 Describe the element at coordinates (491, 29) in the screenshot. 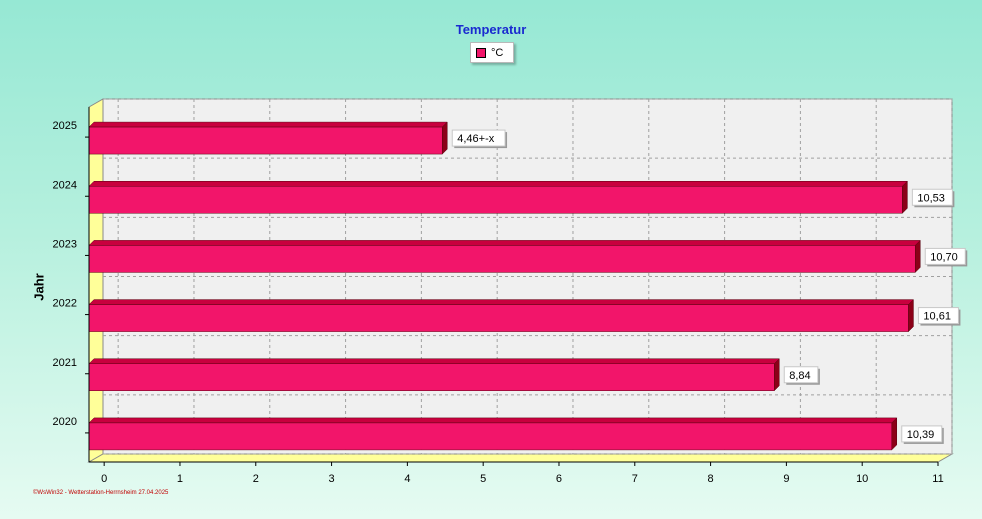

I see `chart-title: Temperatur` at that location.